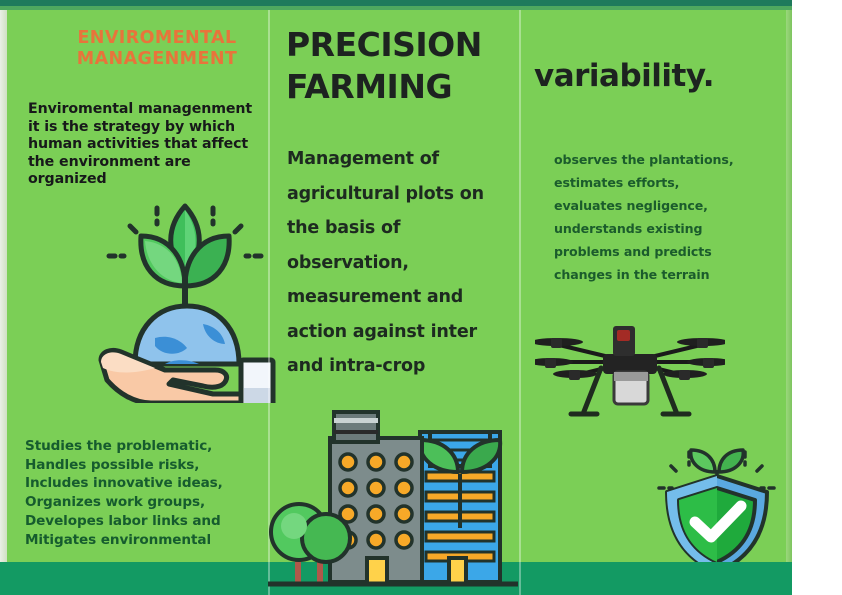 The width and height of the screenshot is (842, 595). I want to click on right-page-edge, so click(789, 302).